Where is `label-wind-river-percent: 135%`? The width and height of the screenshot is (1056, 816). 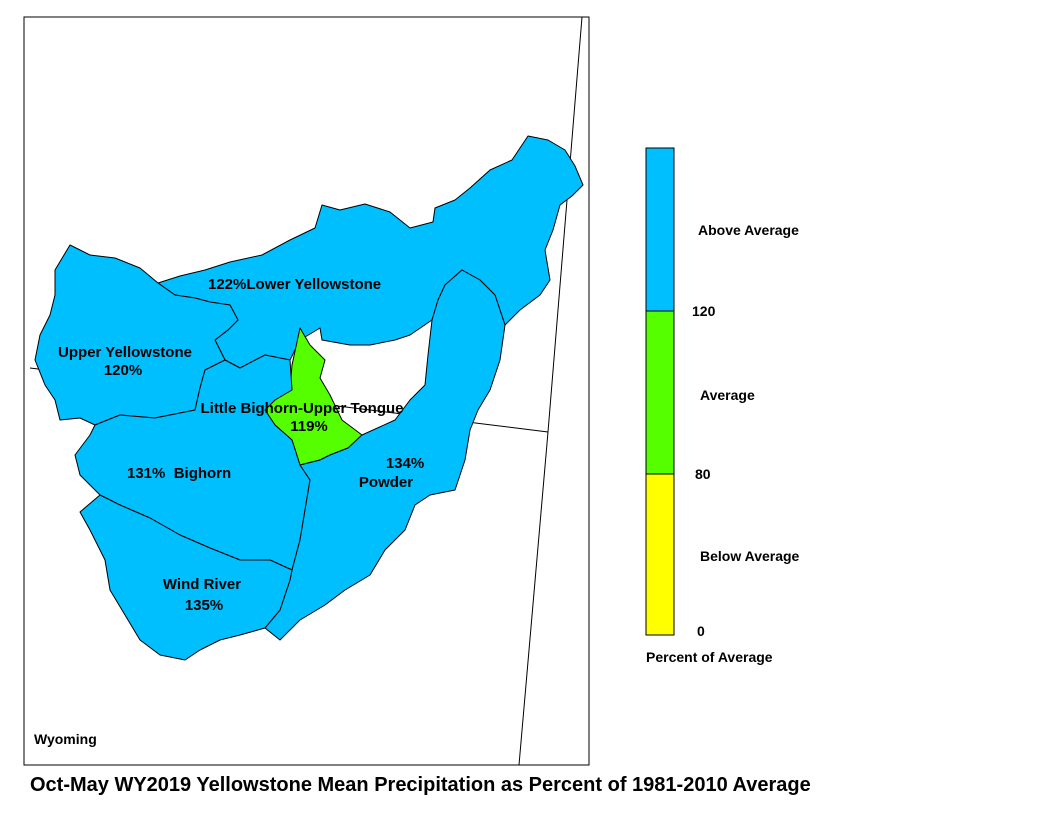 label-wind-river-percent: 135% is located at coordinates (204, 605).